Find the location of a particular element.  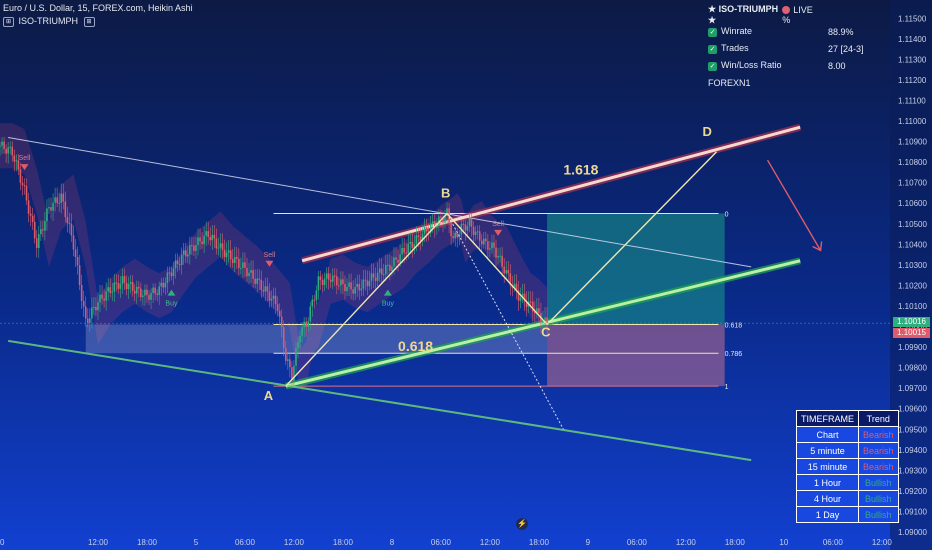

indicator-chip-icon: ⊞ is located at coordinates (8, 21).